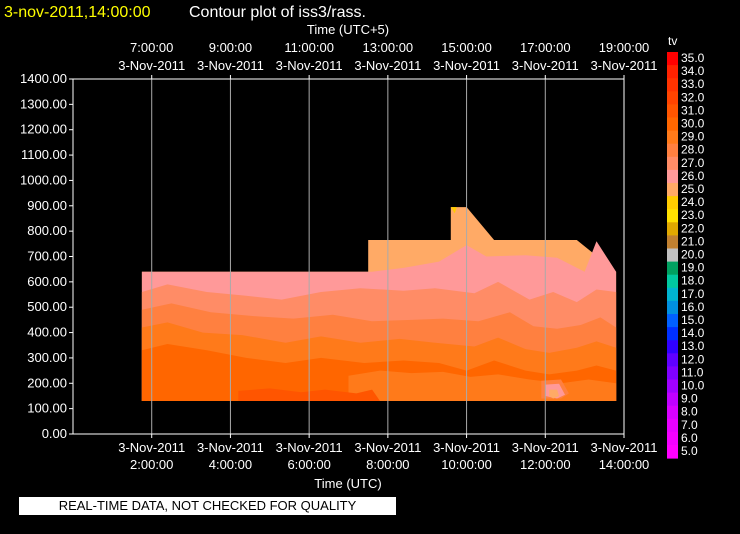  Describe the element at coordinates (693, 202) in the screenshot. I see `colorbar-label: 24.0` at that location.